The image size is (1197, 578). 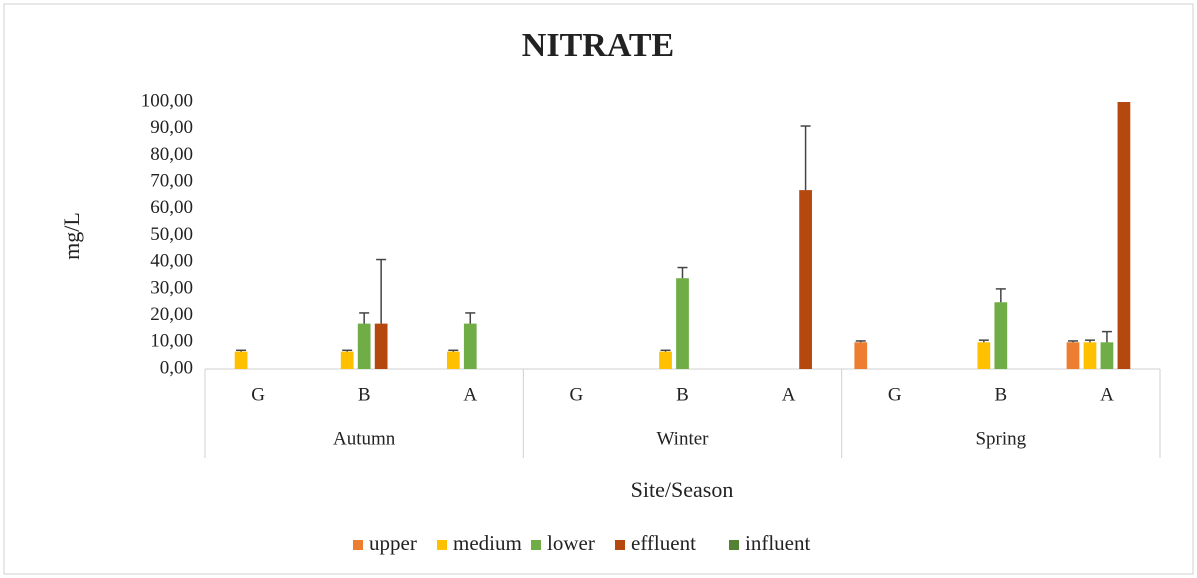 What do you see at coordinates (663, 543) in the screenshot?
I see `legend-label: effluent` at bounding box center [663, 543].